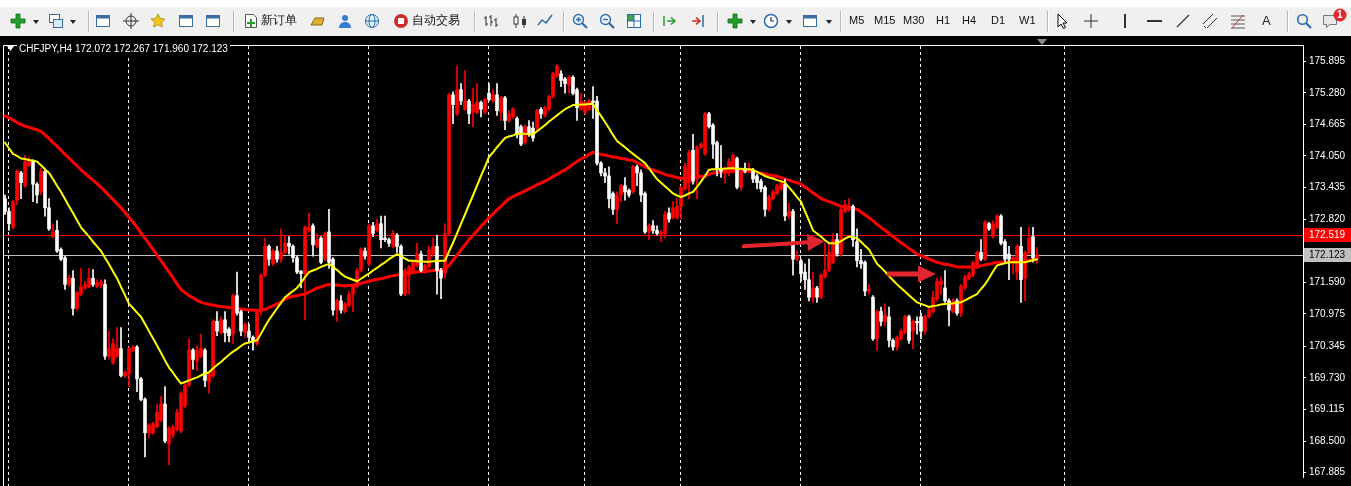 This screenshot has height=486, width=1351. Describe the element at coordinates (436, 20) in the screenshot. I see `text: 自动交易` at that location.